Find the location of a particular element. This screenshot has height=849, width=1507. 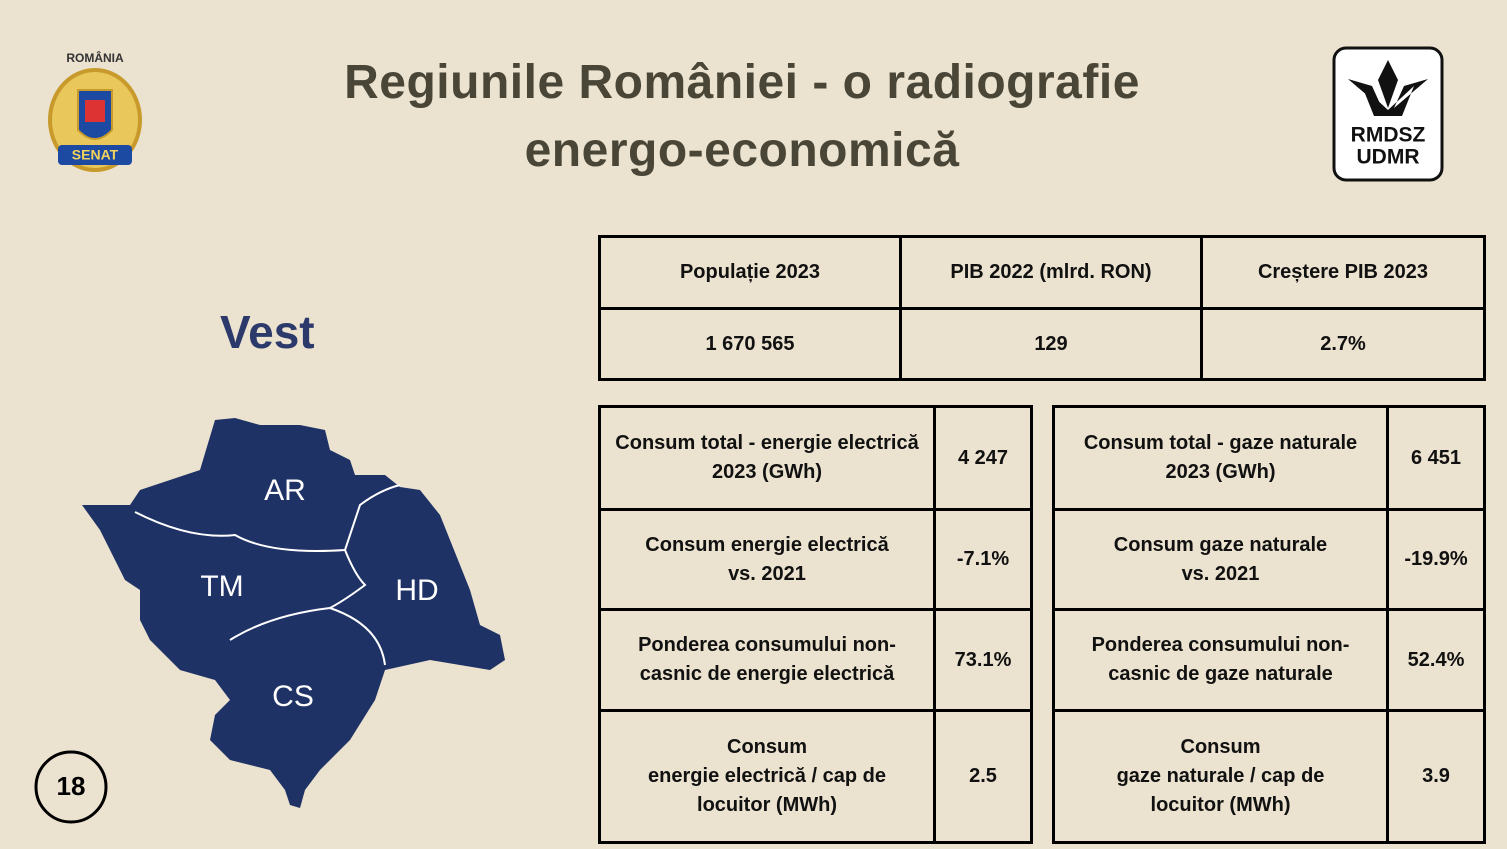

title-line: energo-economică is located at coordinates (742, 150).